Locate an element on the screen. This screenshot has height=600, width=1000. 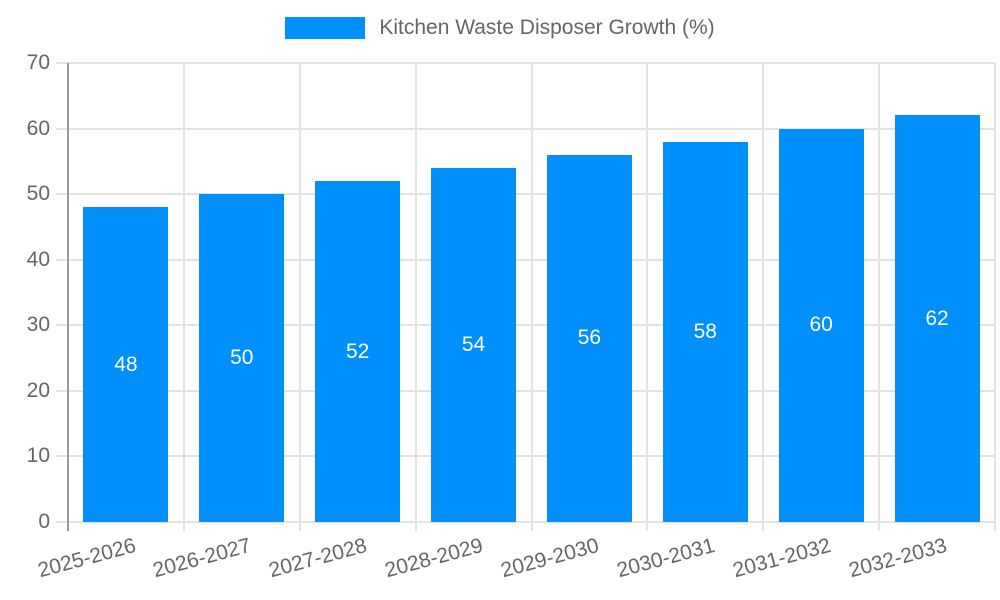
y-tick-label: 0 is located at coordinates (44, 521).